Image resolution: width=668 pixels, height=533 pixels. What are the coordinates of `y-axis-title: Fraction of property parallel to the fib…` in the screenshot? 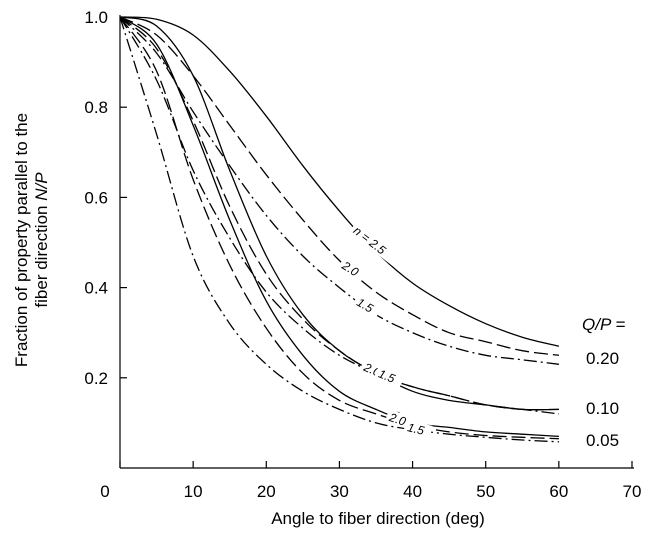 It's located at (31, 240).